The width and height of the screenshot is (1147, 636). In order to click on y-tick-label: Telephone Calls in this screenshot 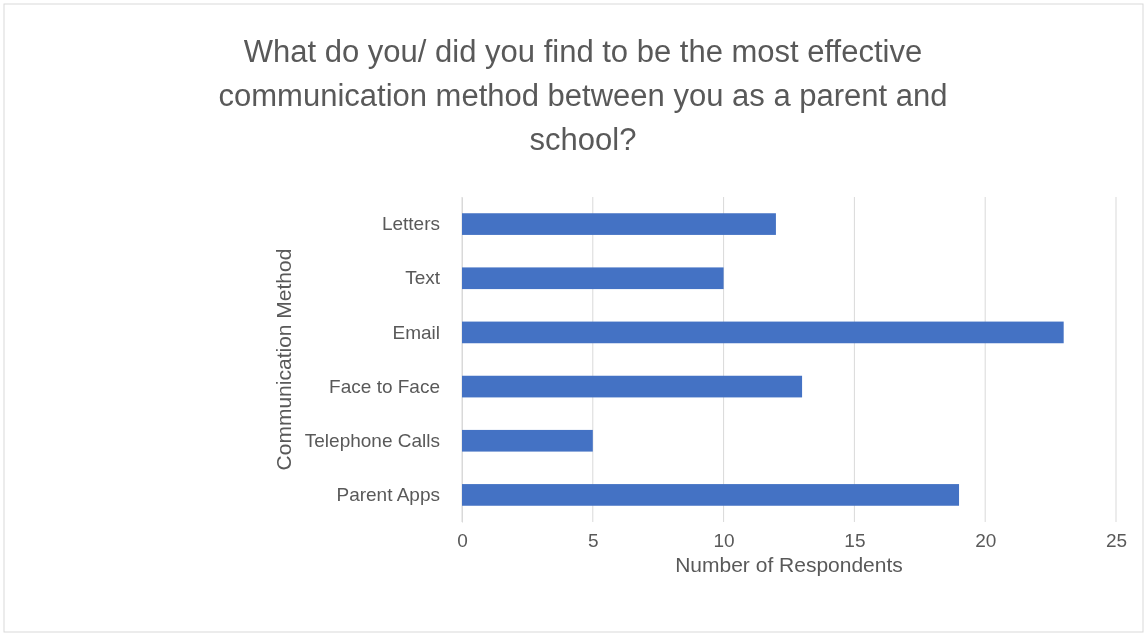, I will do `click(372, 440)`.